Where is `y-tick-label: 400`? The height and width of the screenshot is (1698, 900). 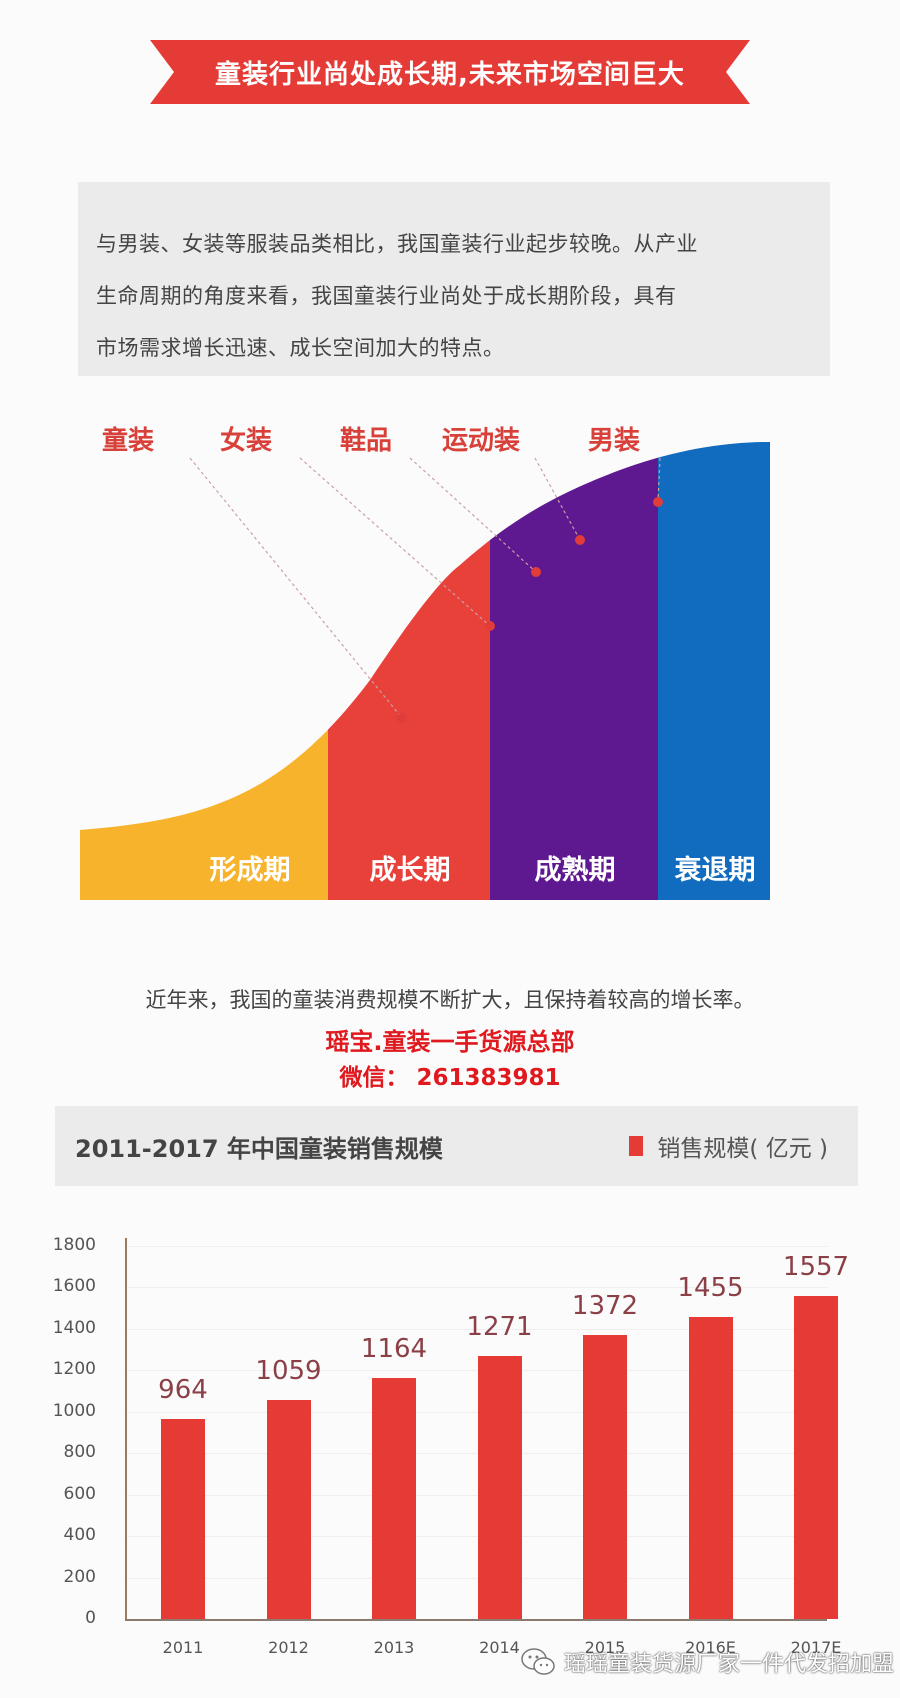 y-tick-label: 400 is located at coordinates (79, 1535).